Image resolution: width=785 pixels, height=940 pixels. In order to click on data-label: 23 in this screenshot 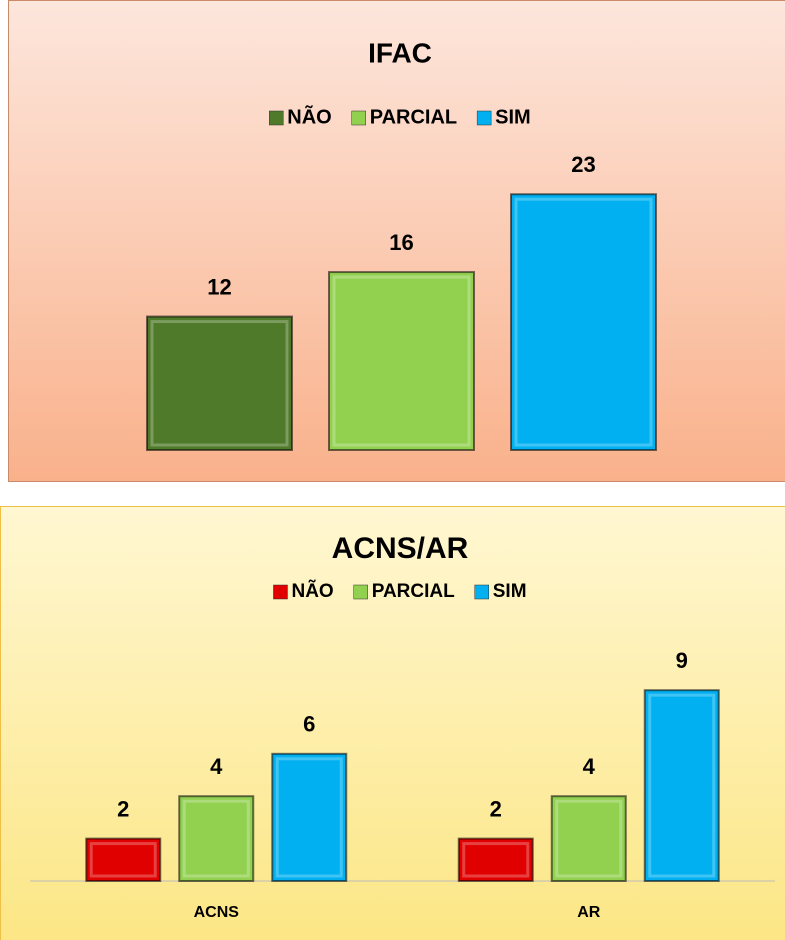, I will do `click(583, 164)`.